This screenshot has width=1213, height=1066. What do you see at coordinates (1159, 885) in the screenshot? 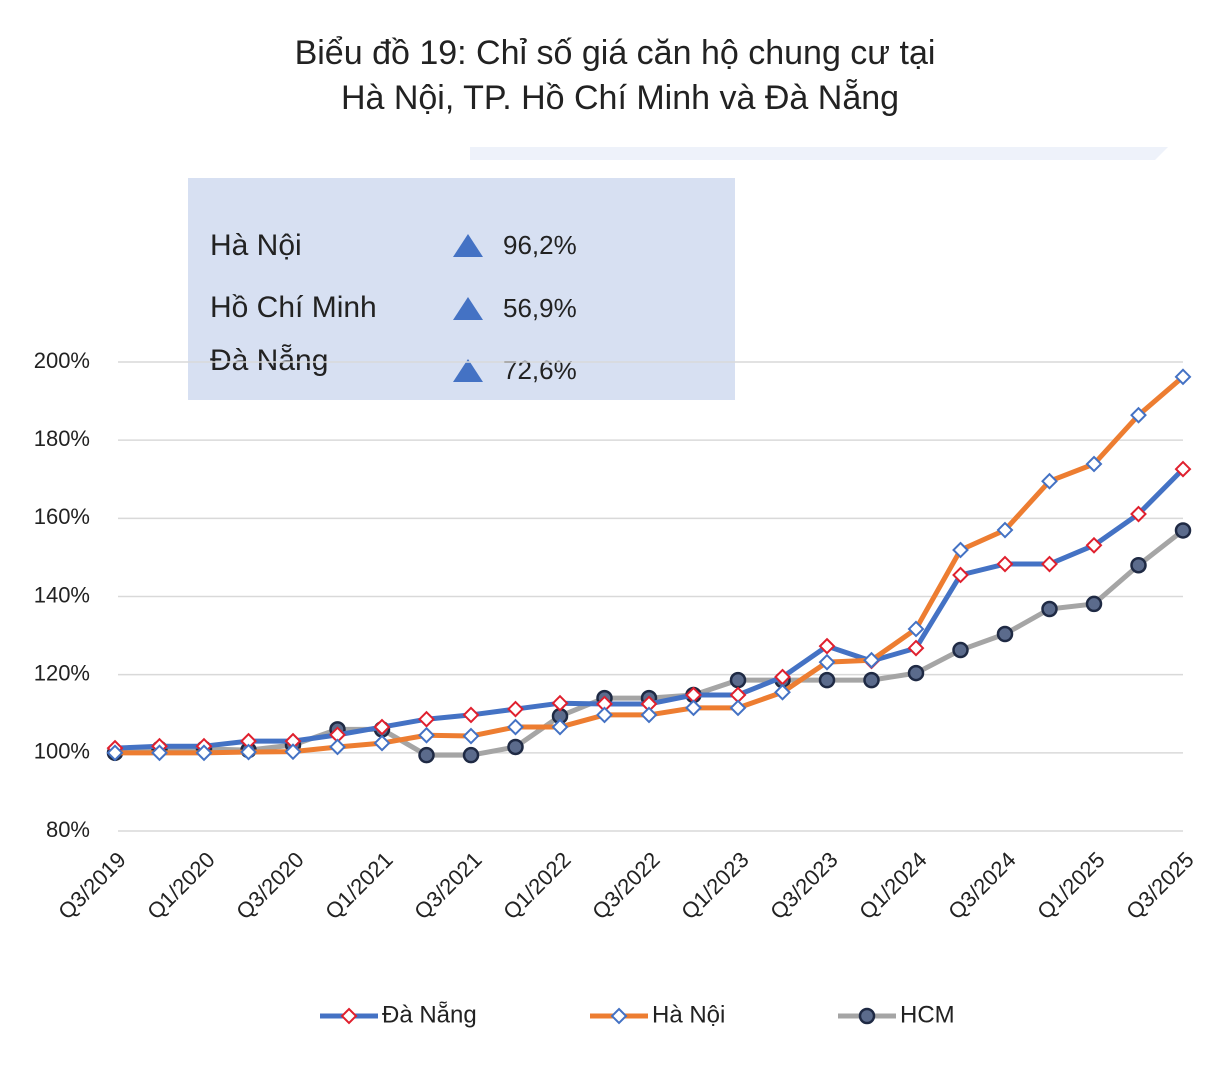
I see `x-tick-label: Q3/2025` at bounding box center [1159, 885].